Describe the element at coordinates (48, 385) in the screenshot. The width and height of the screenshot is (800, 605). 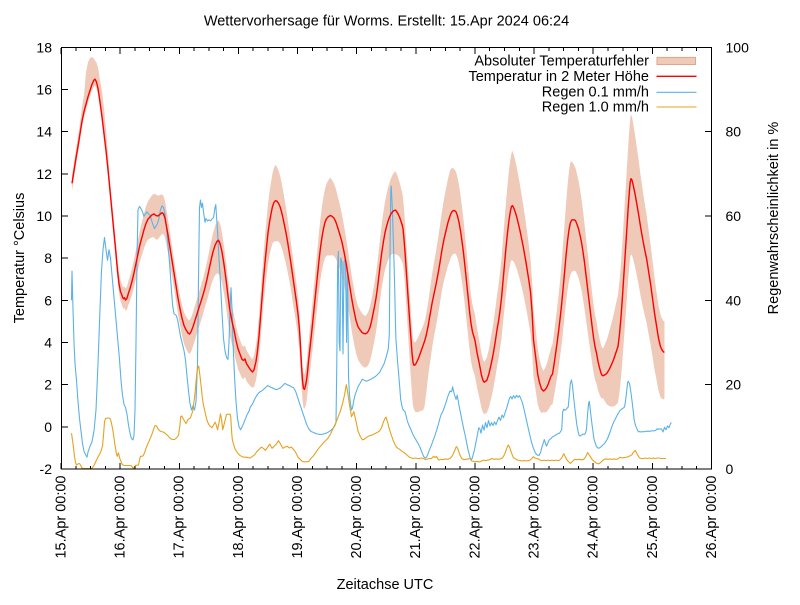
I see `svg-text: 2` at that location.